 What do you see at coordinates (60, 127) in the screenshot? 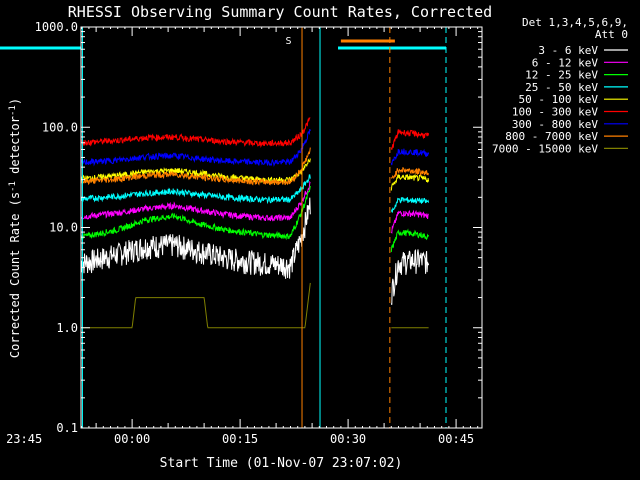
I see `y-tick-label: 100.0` at bounding box center [60, 127].